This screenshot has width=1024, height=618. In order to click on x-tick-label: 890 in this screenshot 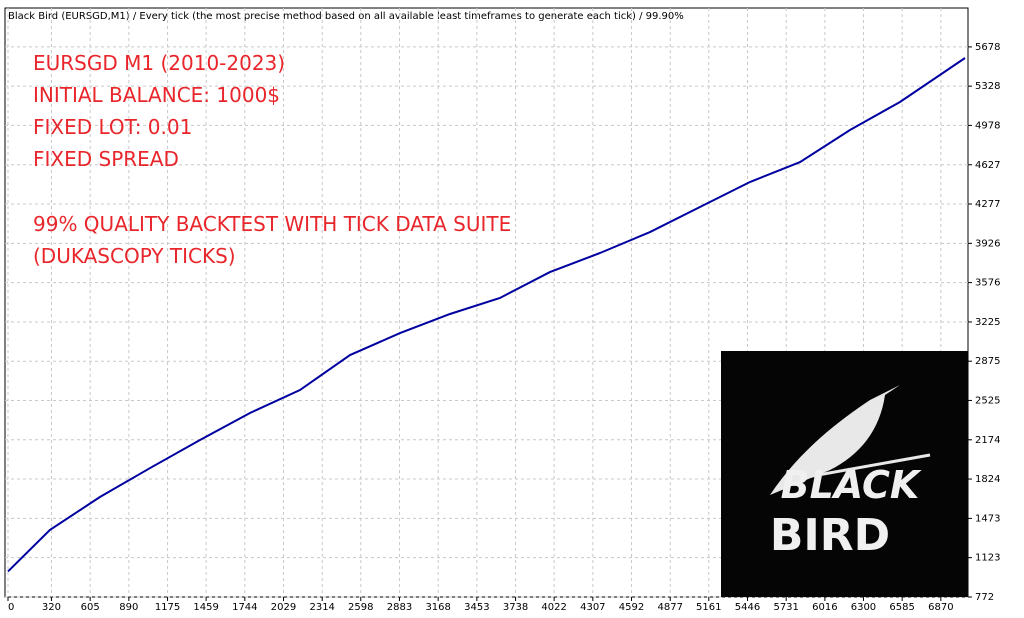, I will do `click(128, 607)`.